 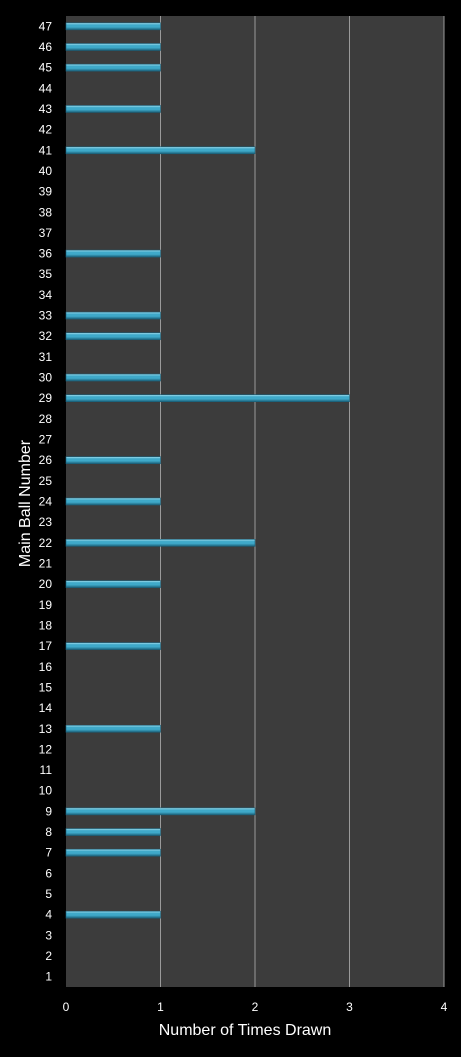 I want to click on x-tick-labels: 0 1 2 3 4, so click(x=255, y=1007).